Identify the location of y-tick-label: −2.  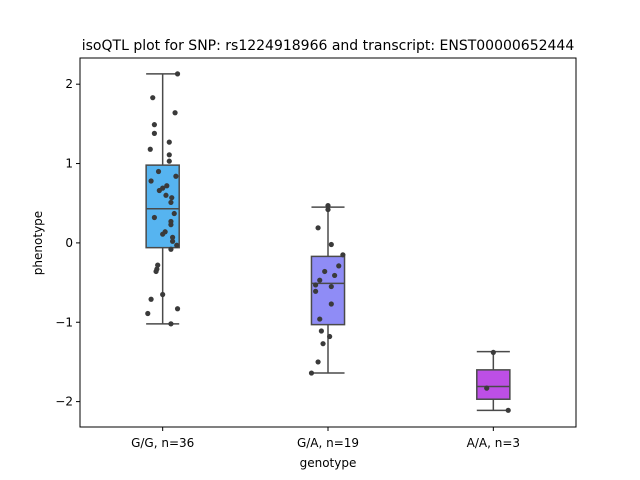
(64, 402).